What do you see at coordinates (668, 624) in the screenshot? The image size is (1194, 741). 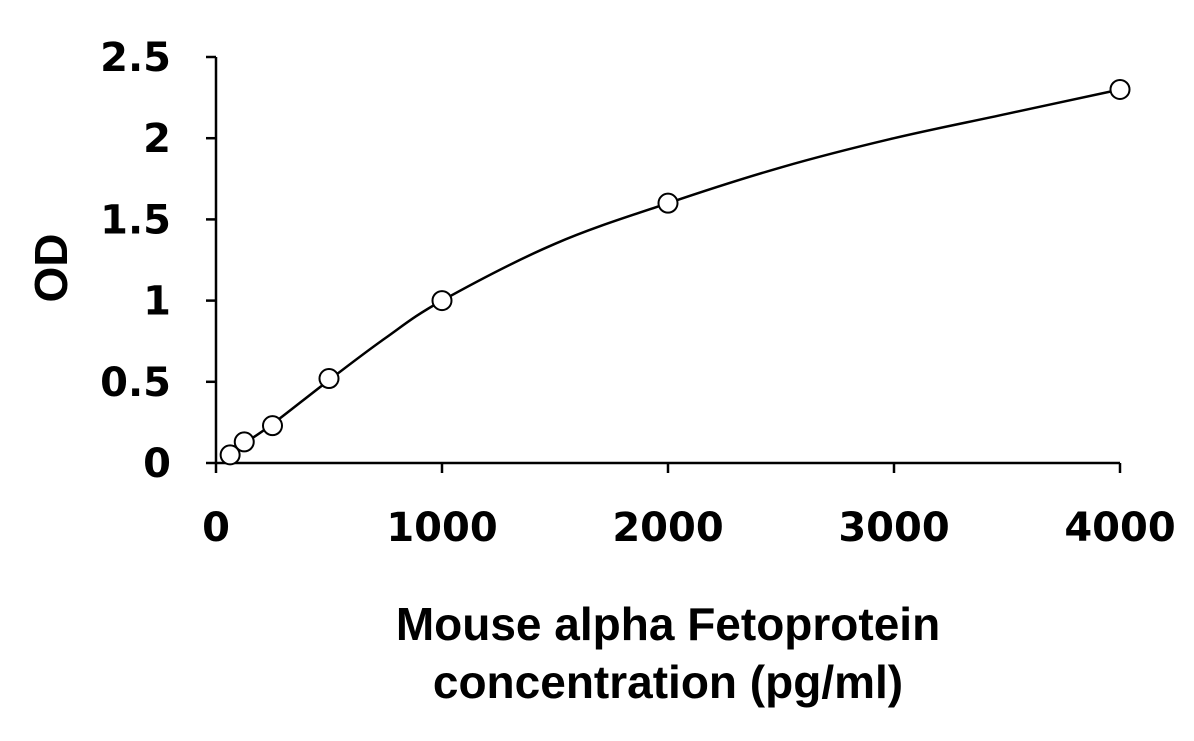 I see `x-axis-title-line-1: Mouse alpha Fetoprotein` at bounding box center [668, 624].